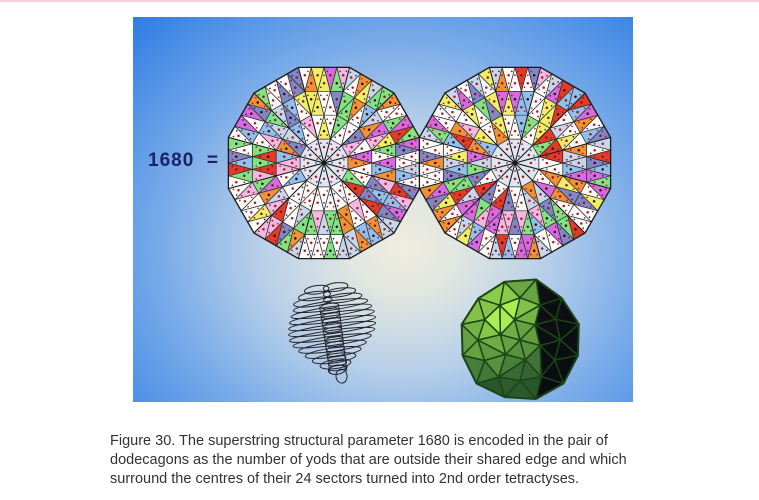 The width and height of the screenshot is (759, 500). I want to click on polyhedron-face, so click(548, 335).